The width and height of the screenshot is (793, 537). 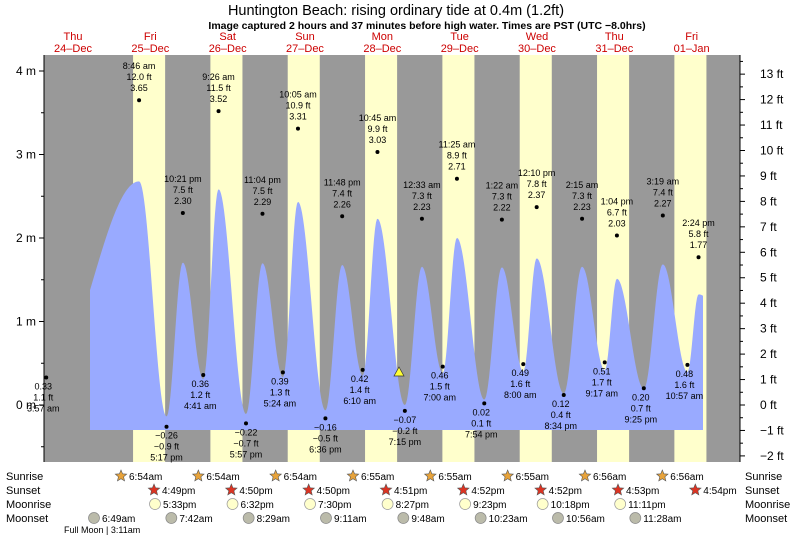 What do you see at coordinates (280, 403) in the screenshot?
I see `tide-time-label: 5:24 am` at bounding box center [280, 403].